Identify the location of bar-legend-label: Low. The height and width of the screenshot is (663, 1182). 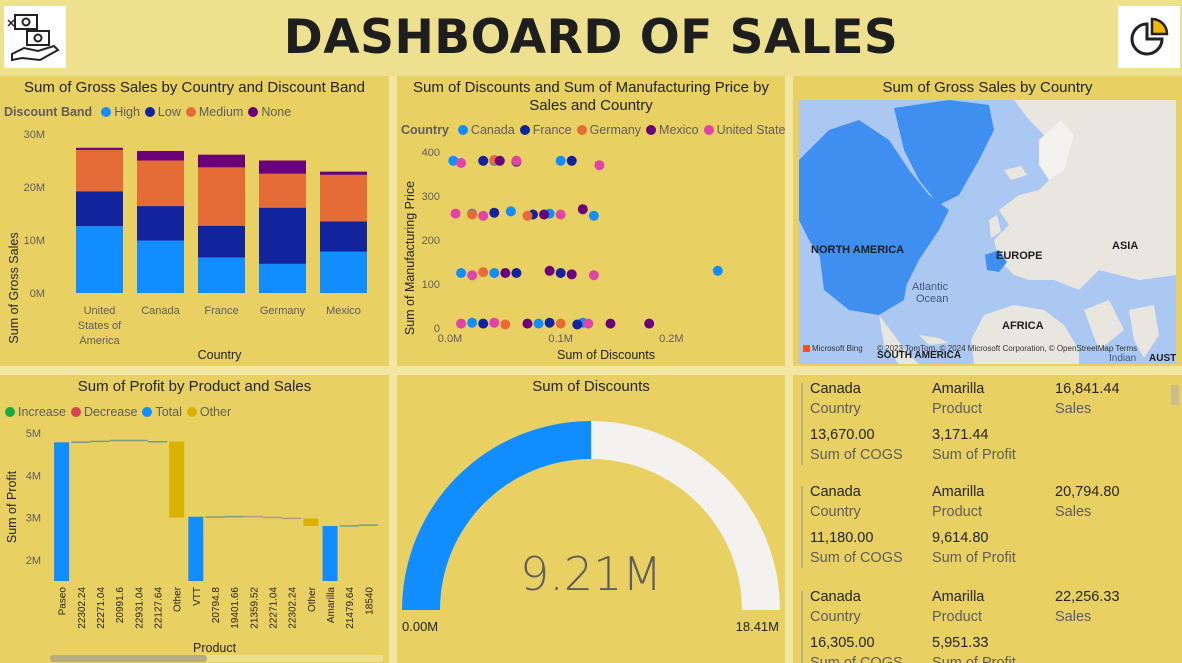
(169, 112).